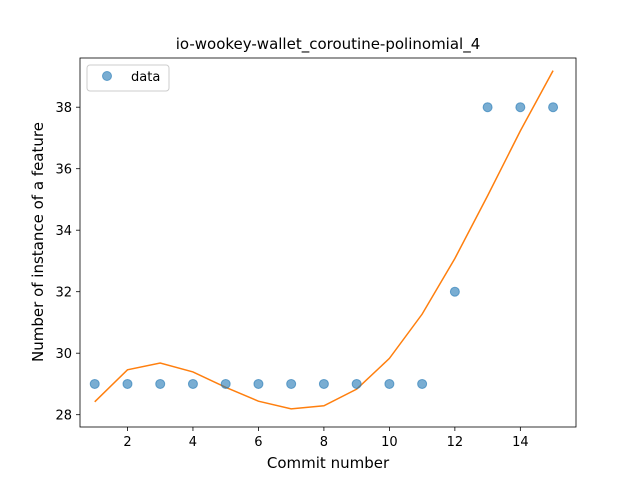 This screenshot has width=640, height=480. I want to click on y-tick-label: 30, so click(63, 354).